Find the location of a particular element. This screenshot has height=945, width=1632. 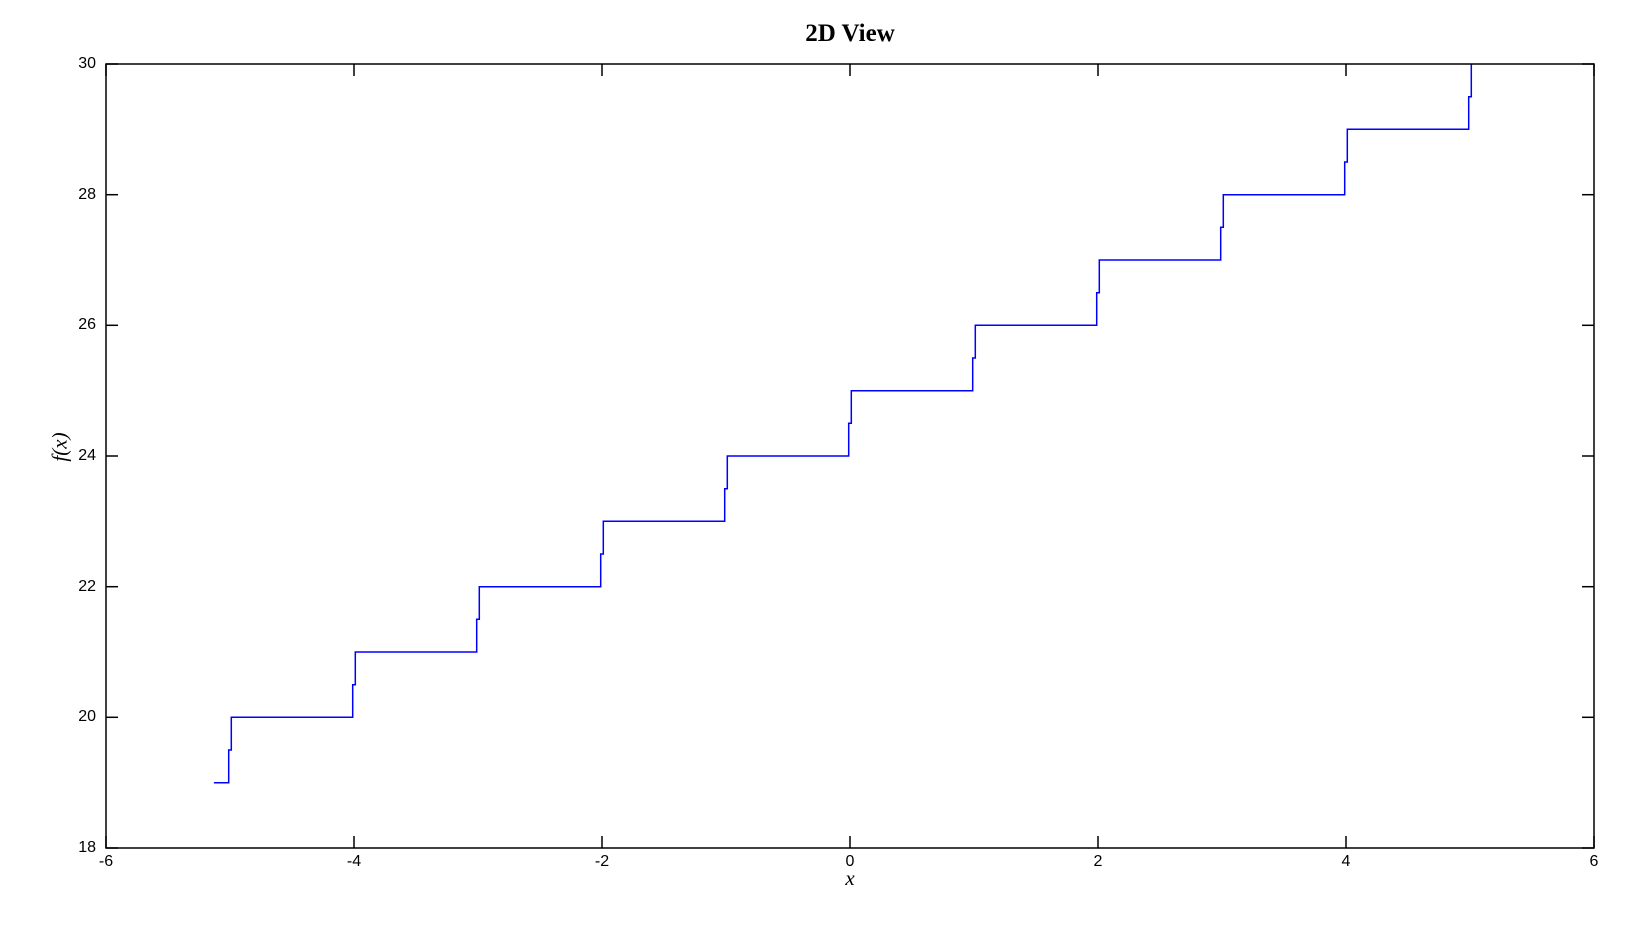

y-tick-label: 22 is located at coordinates (87, 586).